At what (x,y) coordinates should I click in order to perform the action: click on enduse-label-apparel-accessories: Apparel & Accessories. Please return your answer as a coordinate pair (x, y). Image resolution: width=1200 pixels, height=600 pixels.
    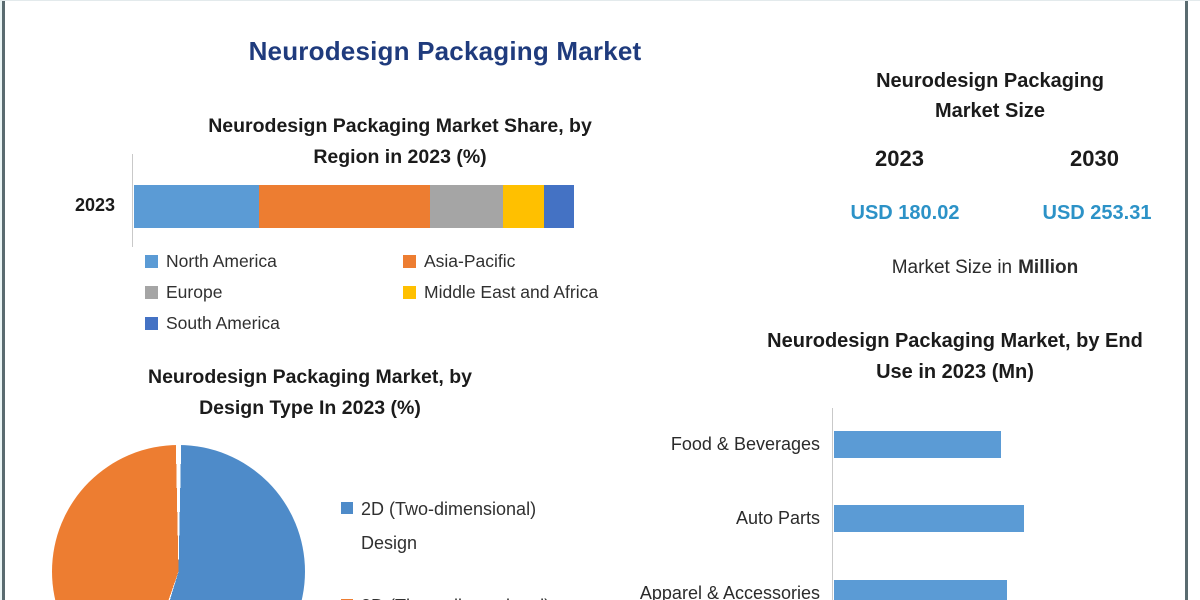
    Looking at the image, I should click on (729, 591).